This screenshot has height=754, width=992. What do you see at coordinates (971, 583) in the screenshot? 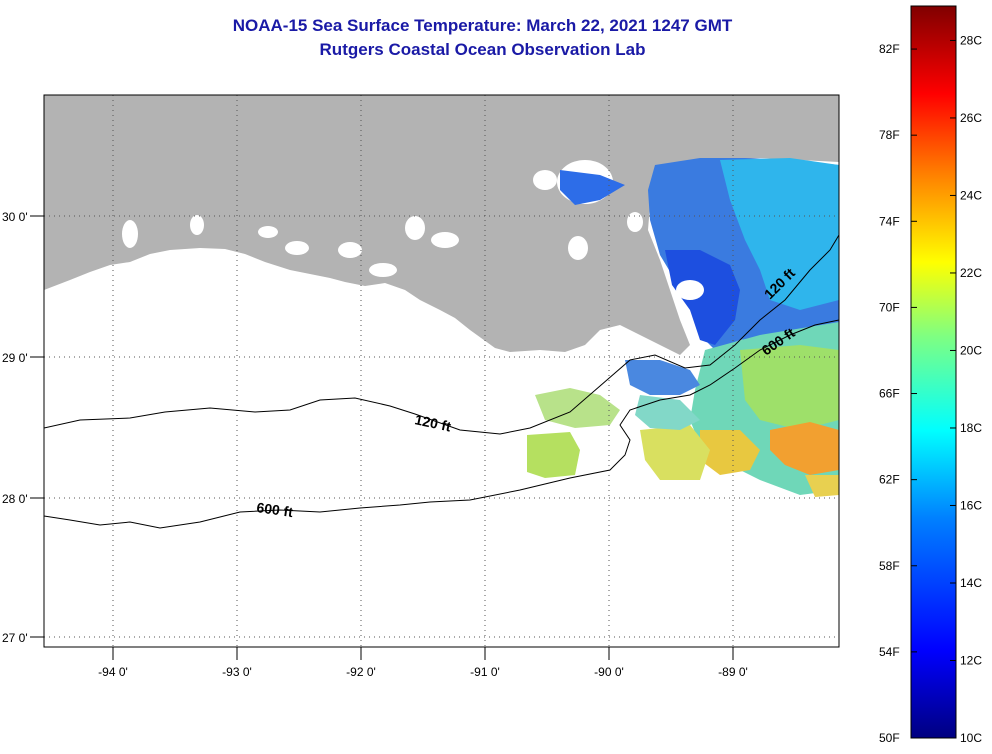
I see `colorbar-c-label: 14C` at bounding box center [971, 583].